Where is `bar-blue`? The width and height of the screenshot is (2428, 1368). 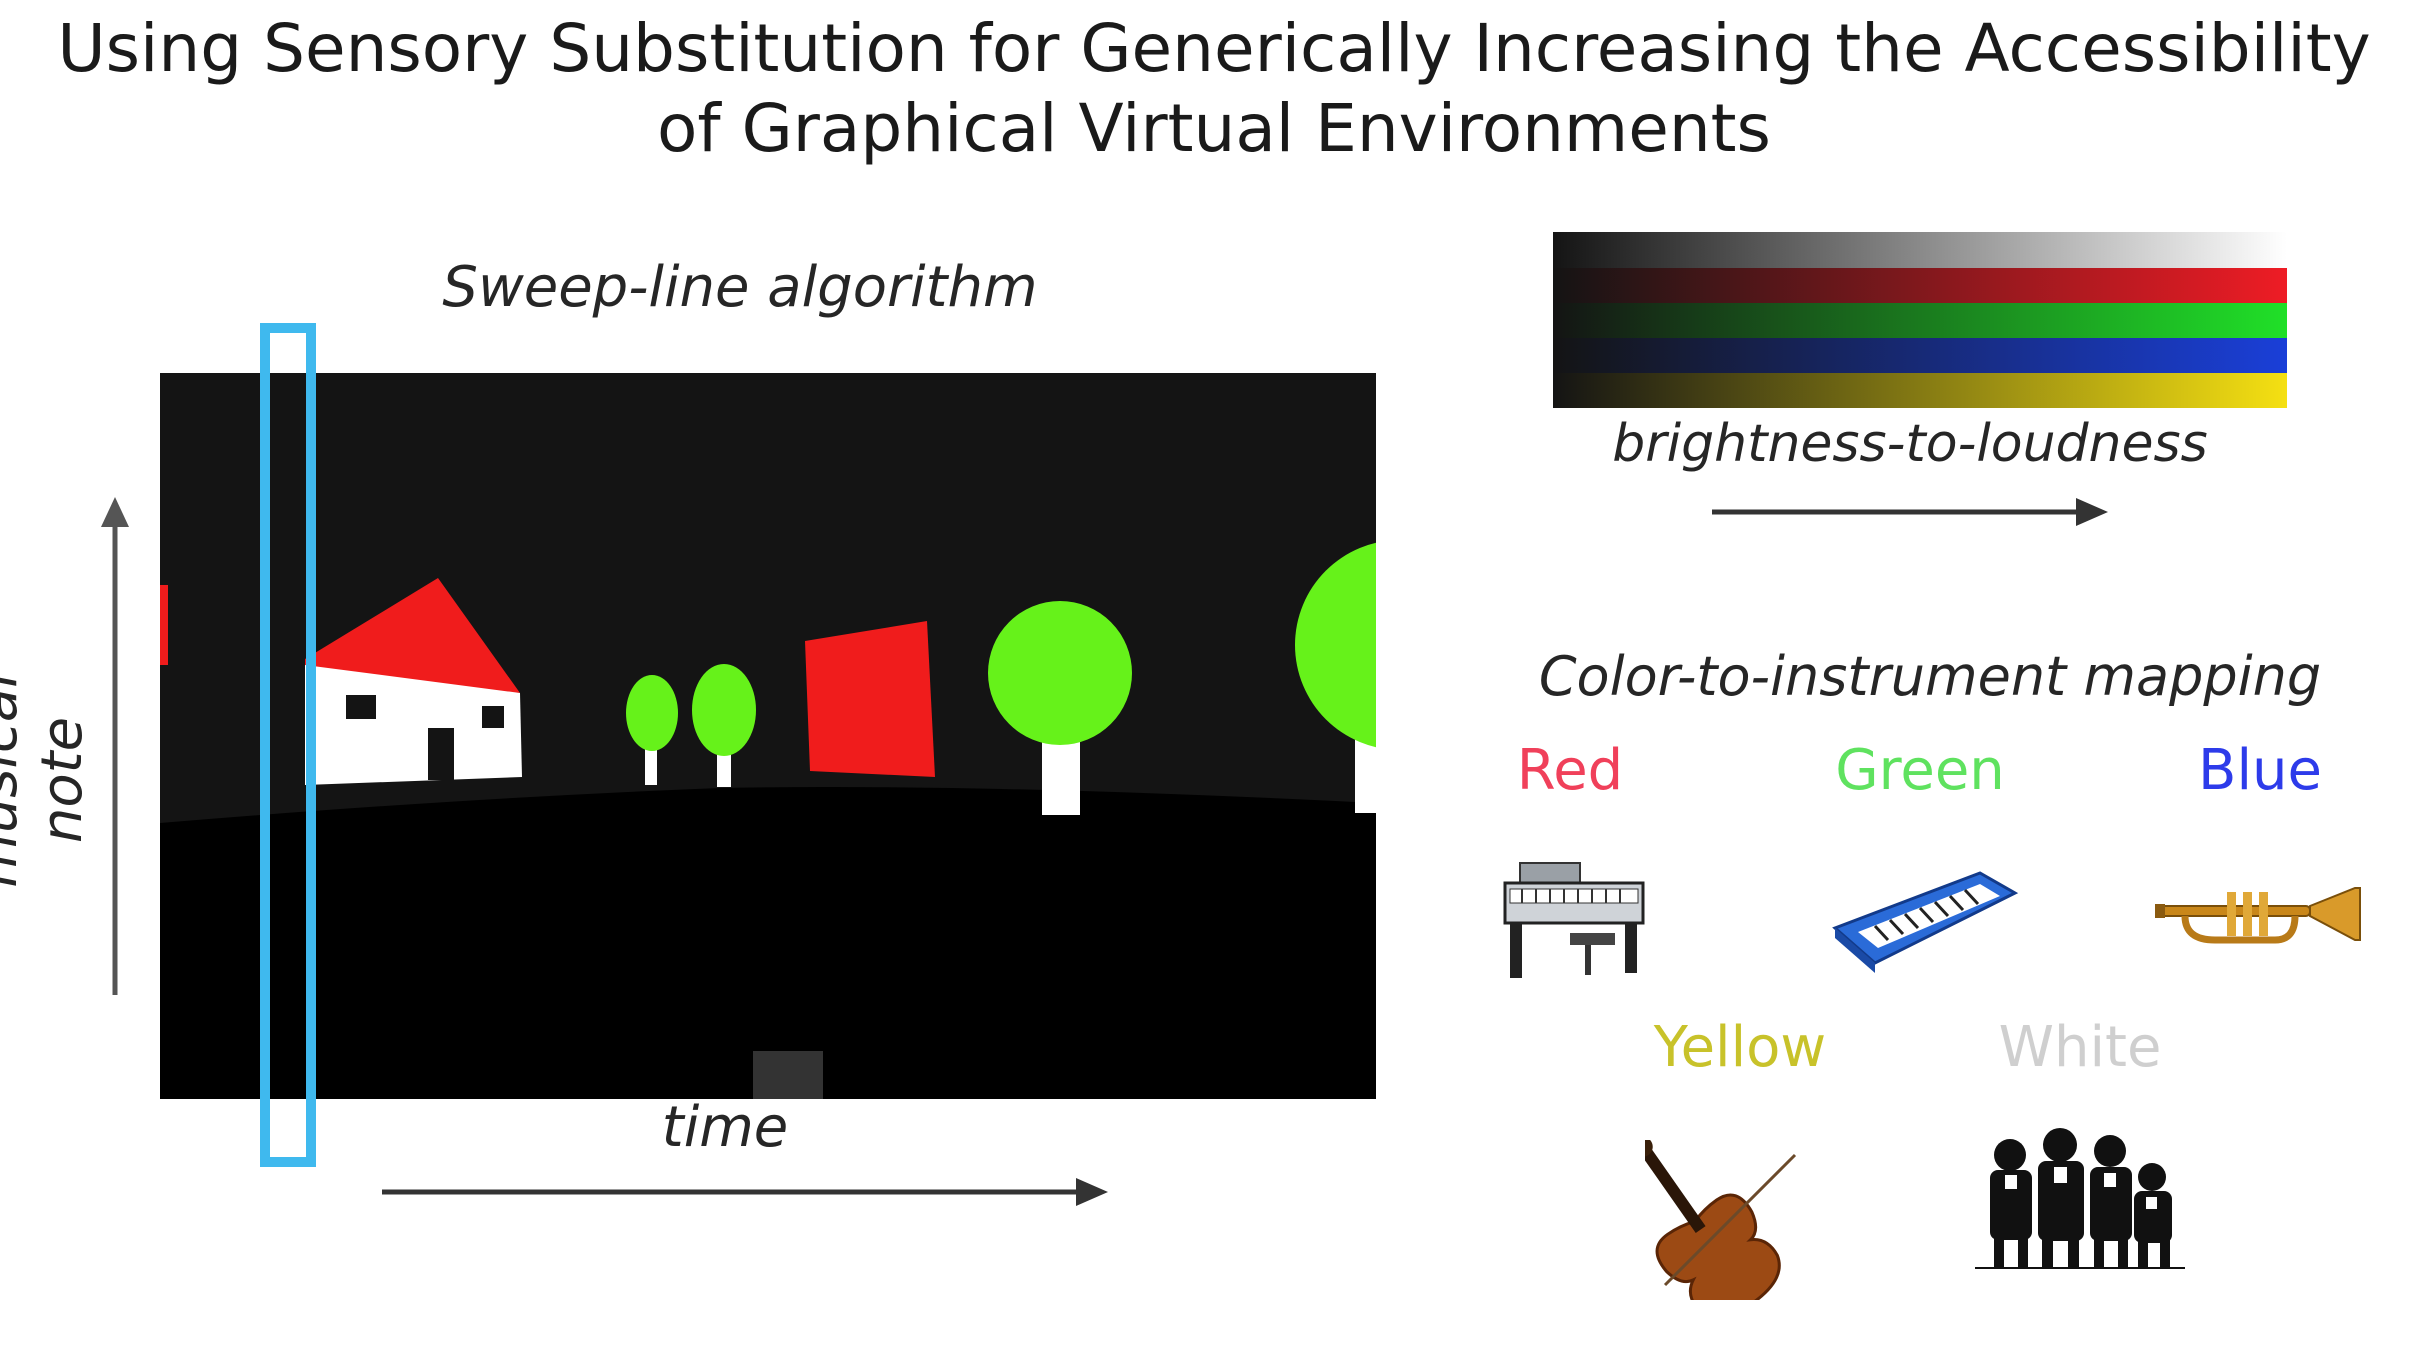
bar-blue is located at coordinates (1920, 355).